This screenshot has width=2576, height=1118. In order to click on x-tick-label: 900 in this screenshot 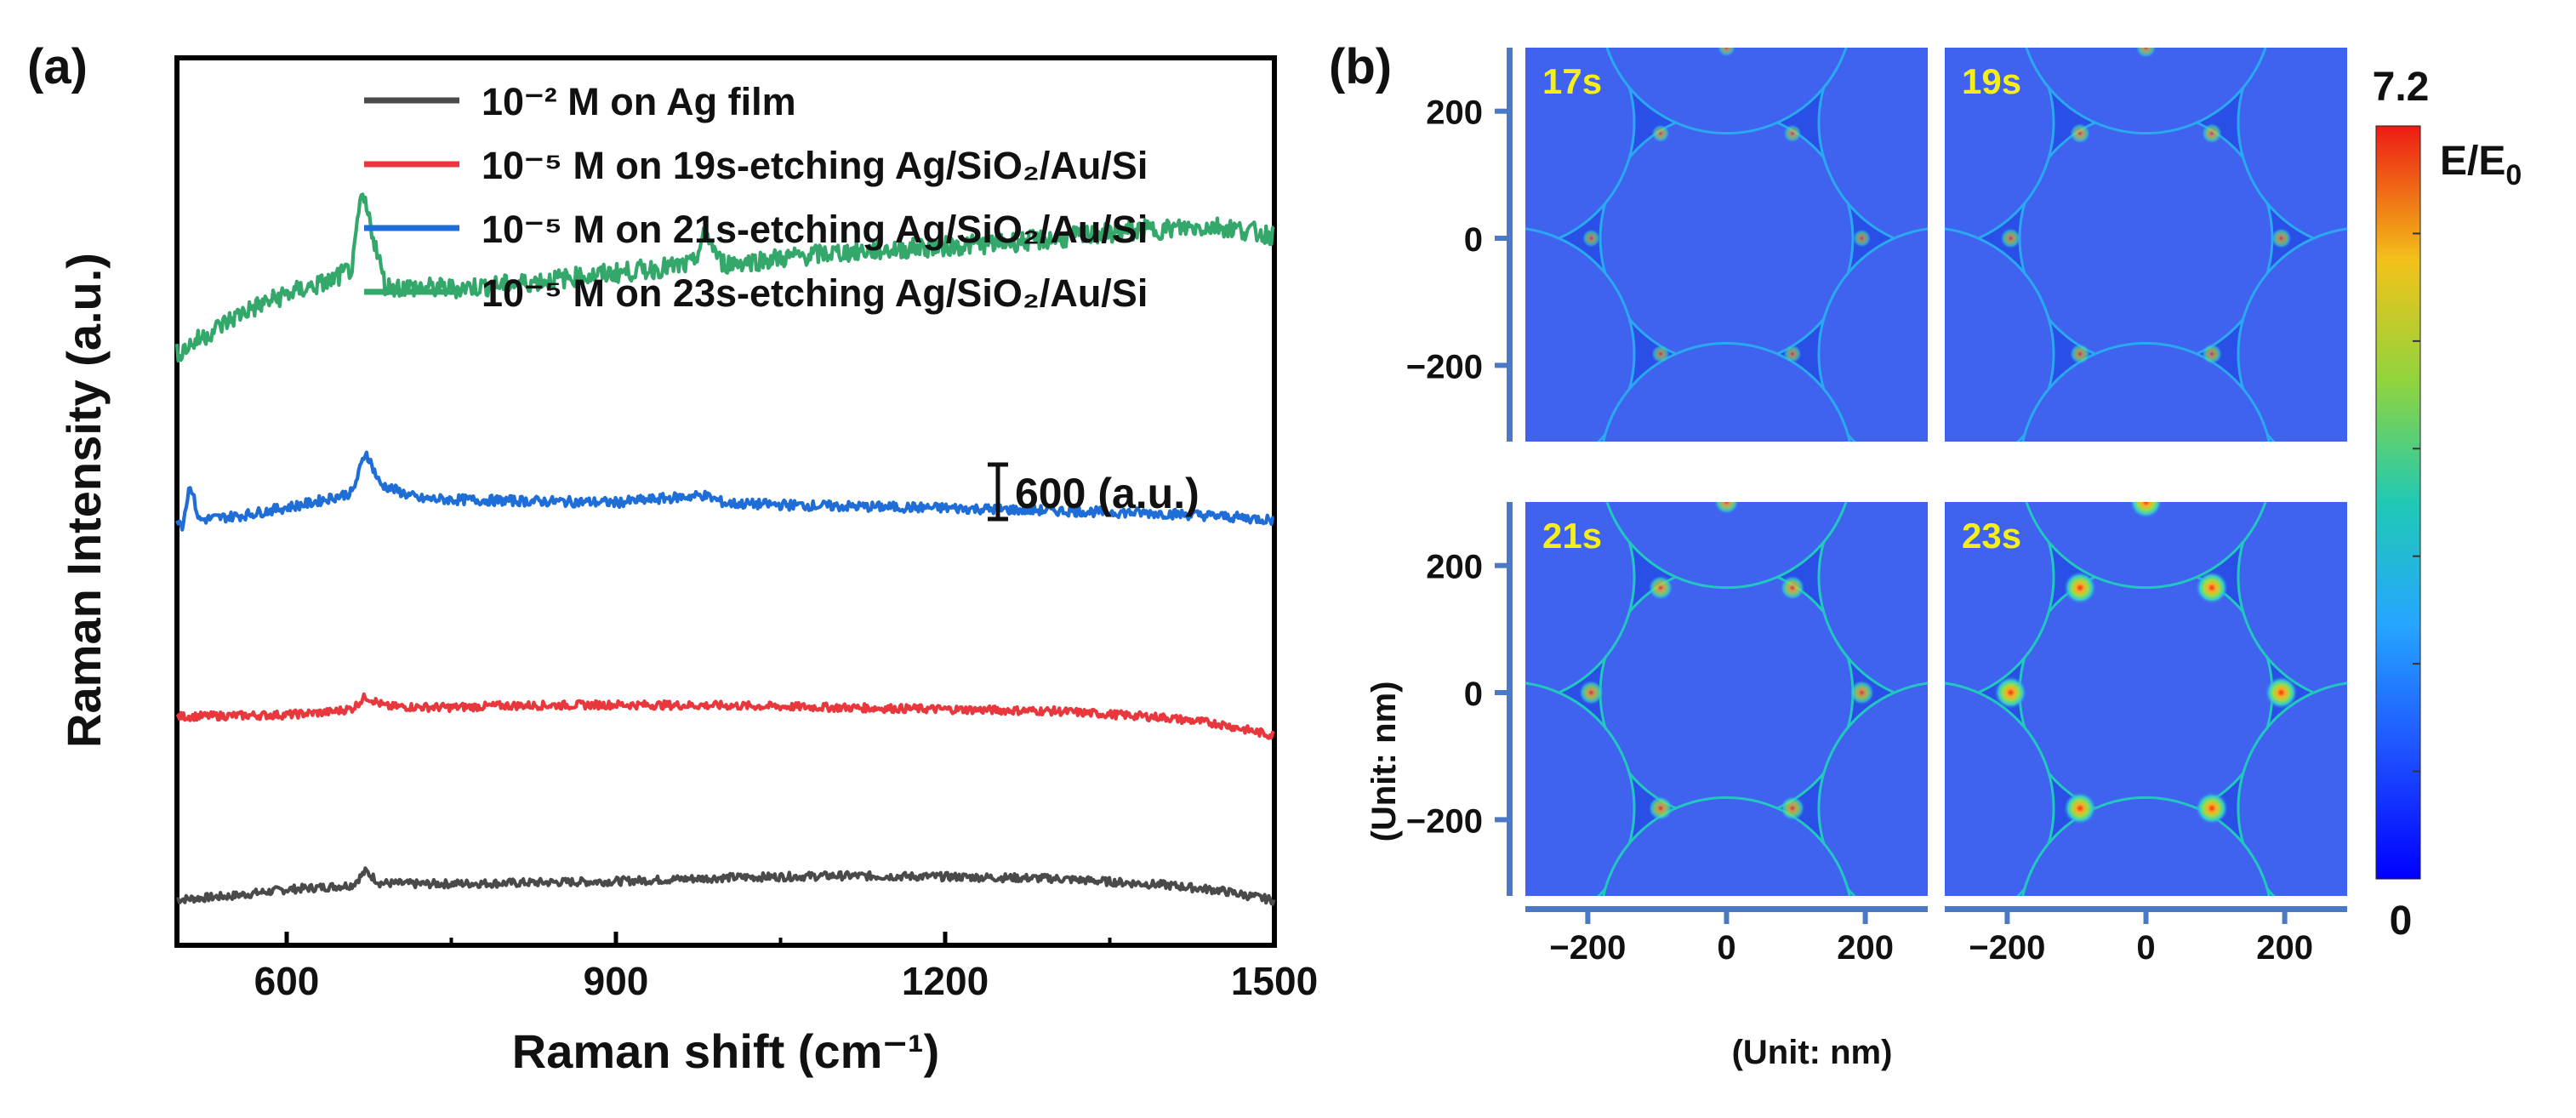, I will do `click(616, 981)`.